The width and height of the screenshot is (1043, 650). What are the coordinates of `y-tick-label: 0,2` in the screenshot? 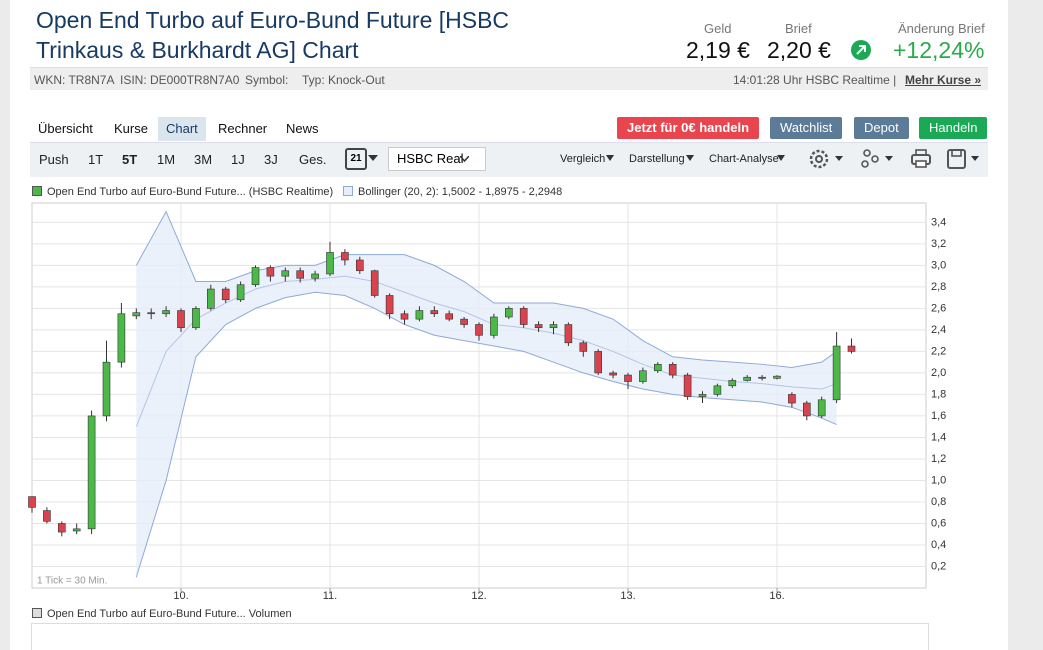 It's located at (938, 566).